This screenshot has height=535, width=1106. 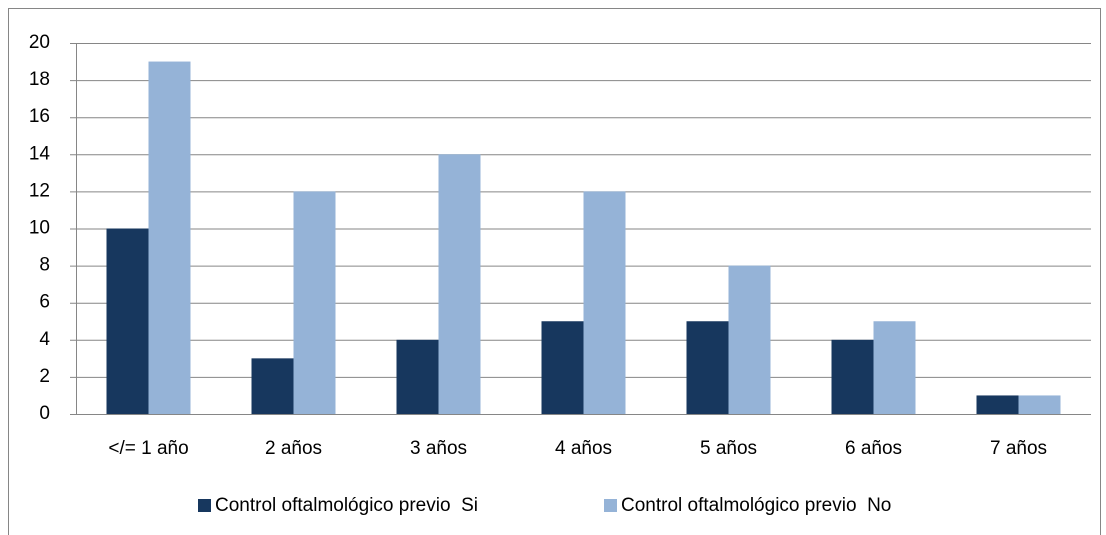 What do you see at coordinates (1018, 448) in the screenshot?
I see `x-tick-label: 7 años` at bounding box center [1018, 448].